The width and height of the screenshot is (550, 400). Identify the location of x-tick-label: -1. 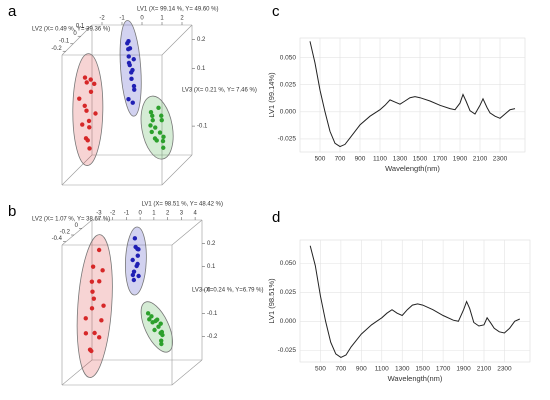
(127, 214).